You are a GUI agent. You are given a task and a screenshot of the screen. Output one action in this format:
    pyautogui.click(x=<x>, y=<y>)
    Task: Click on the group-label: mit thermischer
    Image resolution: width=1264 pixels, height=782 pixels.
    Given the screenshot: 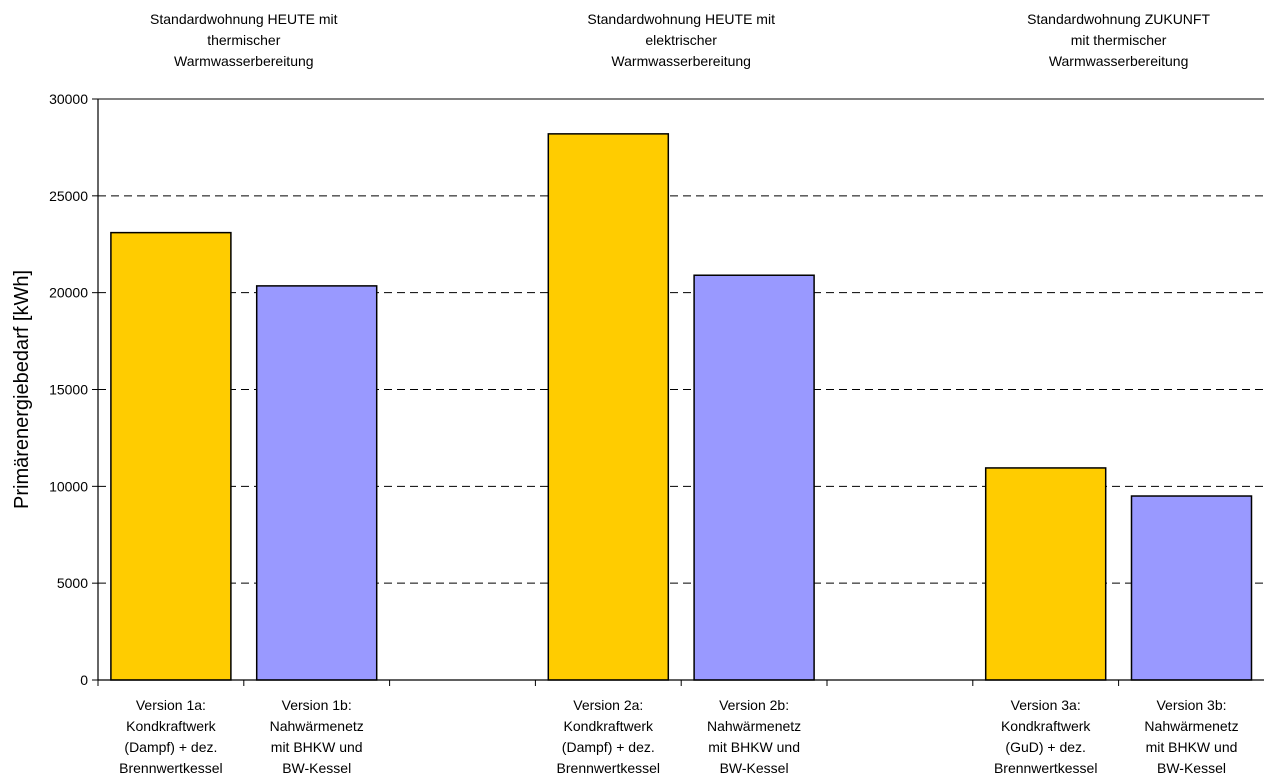 What is the action you would take?
    pyautogui.click(x=1119, y=40)
    